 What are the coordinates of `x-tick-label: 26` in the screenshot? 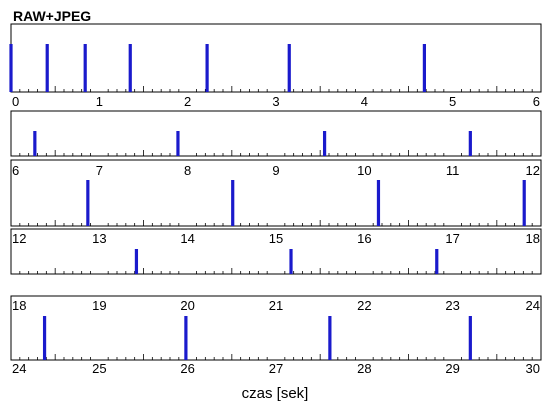 It's located at (187, 368).